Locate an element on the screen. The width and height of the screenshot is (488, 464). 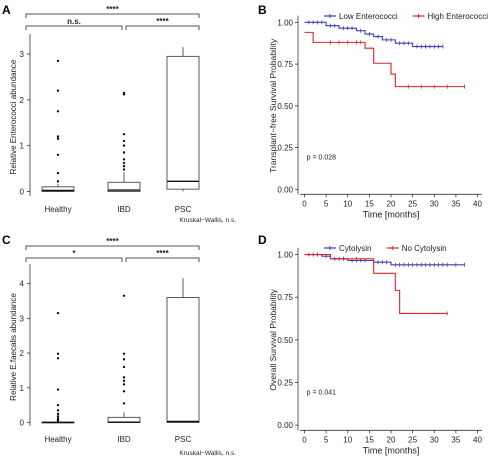
significance-bracket: n.s. is located at coordinates (74, 23).